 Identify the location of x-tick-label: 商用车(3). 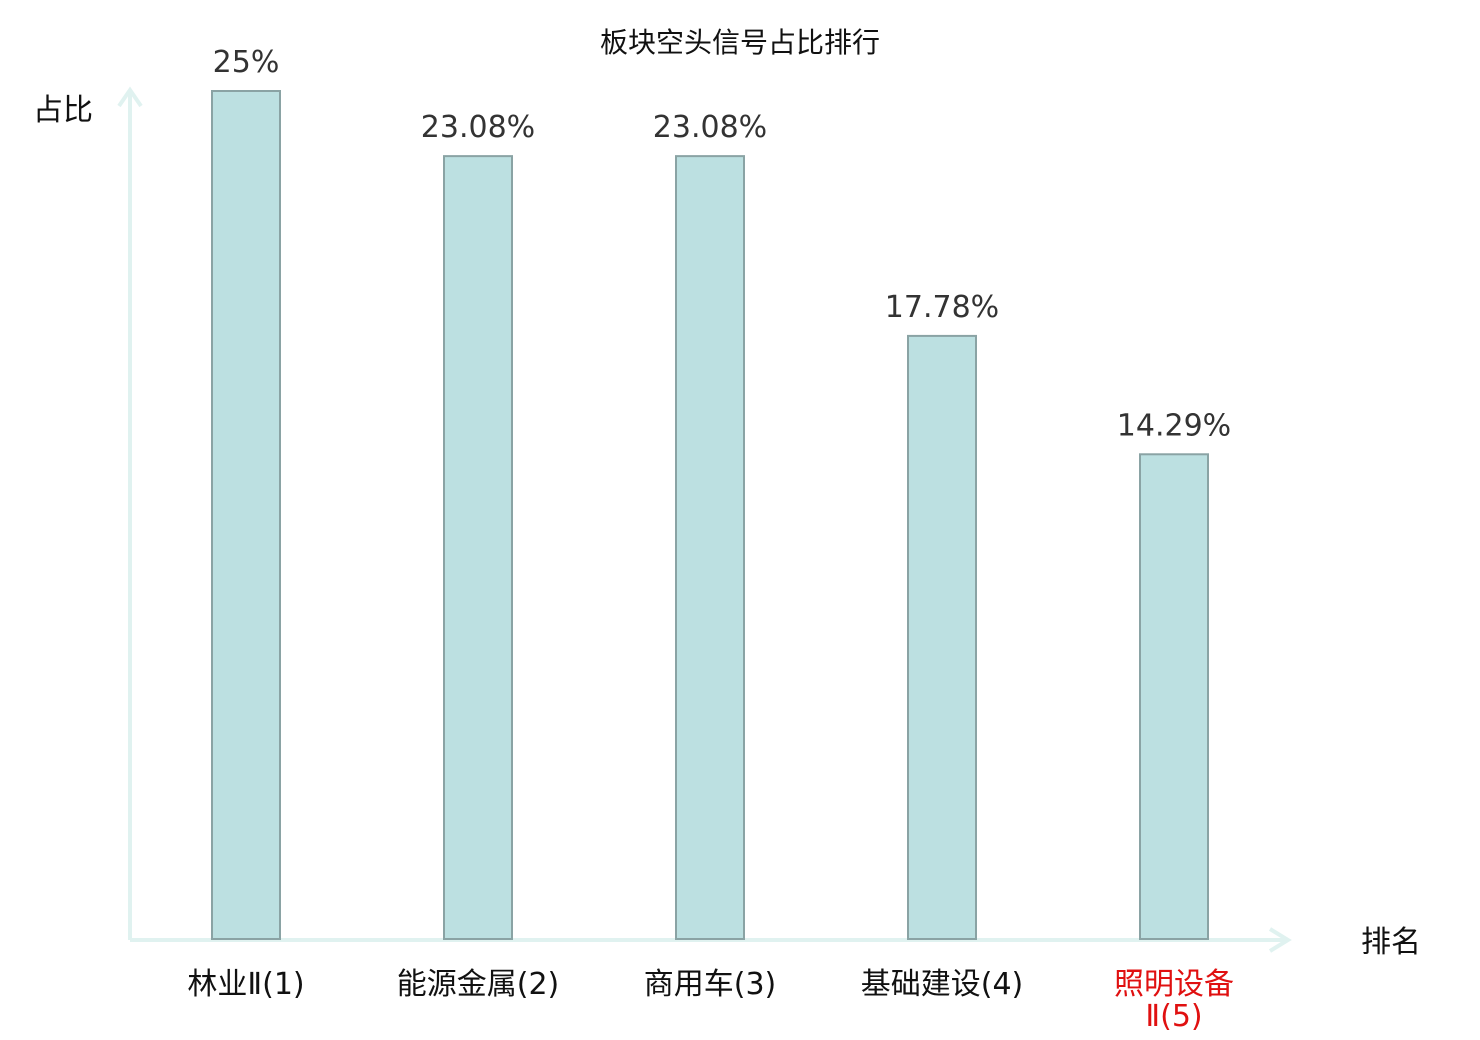
(710, 984).